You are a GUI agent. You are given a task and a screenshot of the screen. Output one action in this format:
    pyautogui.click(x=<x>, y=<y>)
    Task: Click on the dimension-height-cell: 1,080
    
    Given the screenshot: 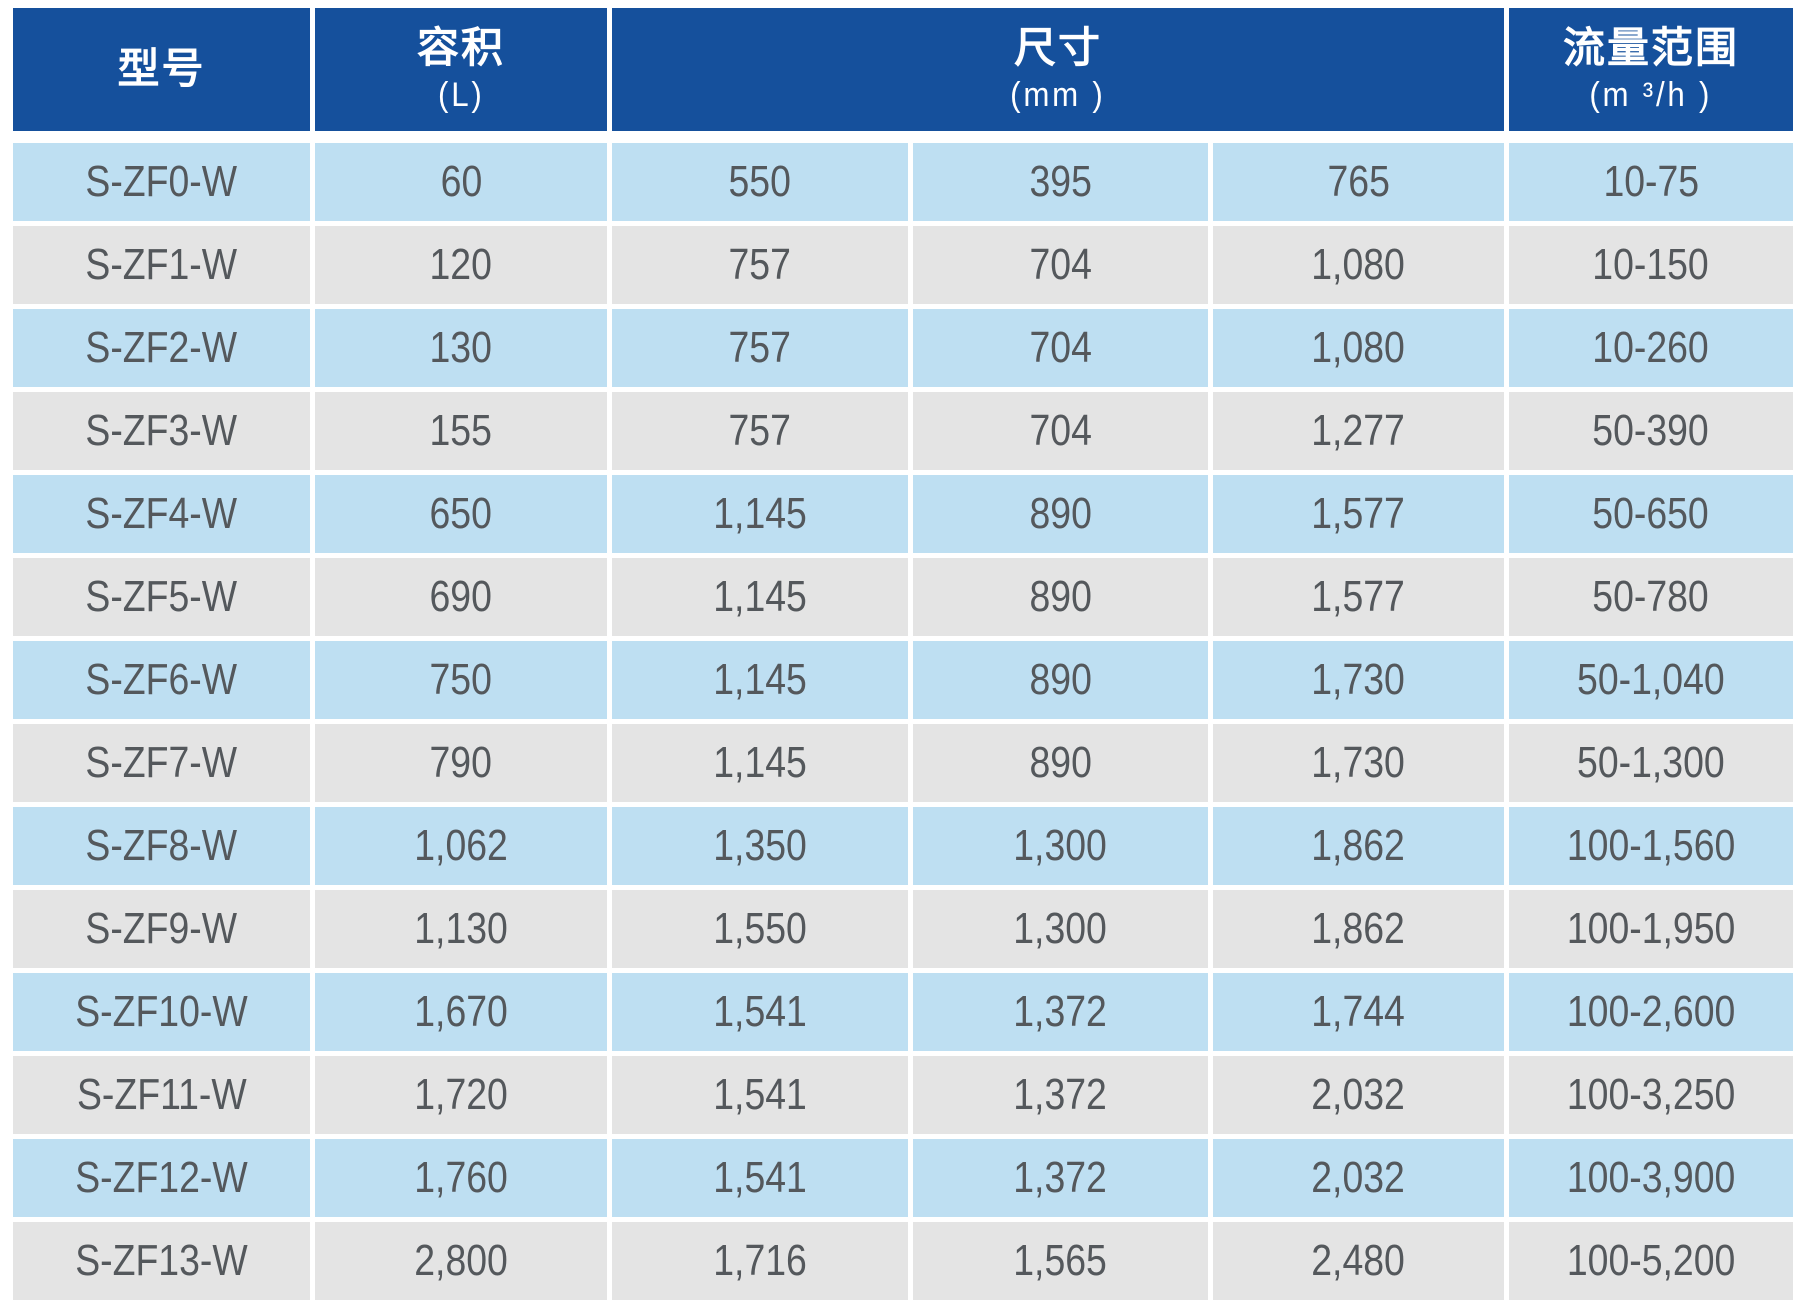 What is the action you would take?
    pyautogui.click(x=1358, y=348)
    